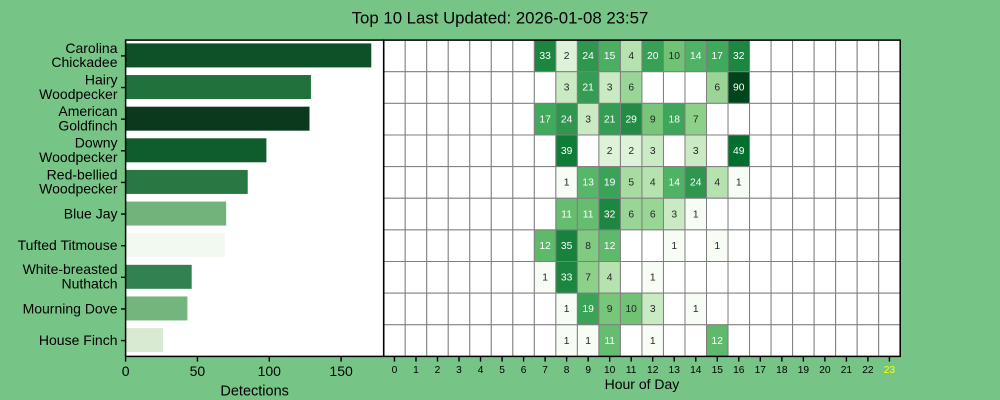  I want to click on svg-text: 50, so click(198, 371).